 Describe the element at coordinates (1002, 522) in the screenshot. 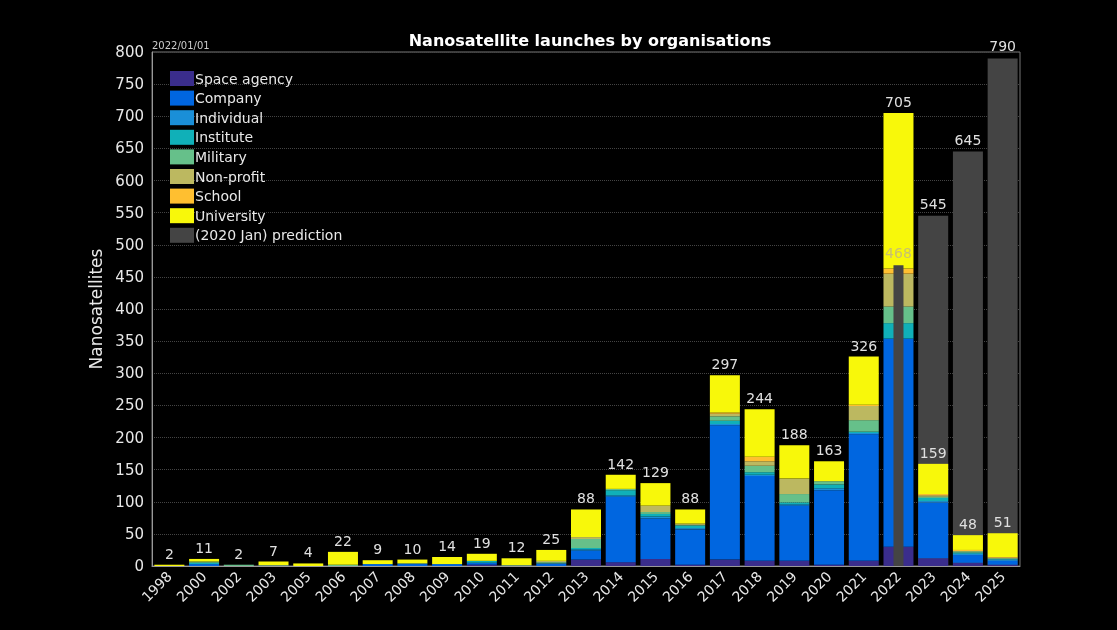

I see `total-label: 51` at that location.